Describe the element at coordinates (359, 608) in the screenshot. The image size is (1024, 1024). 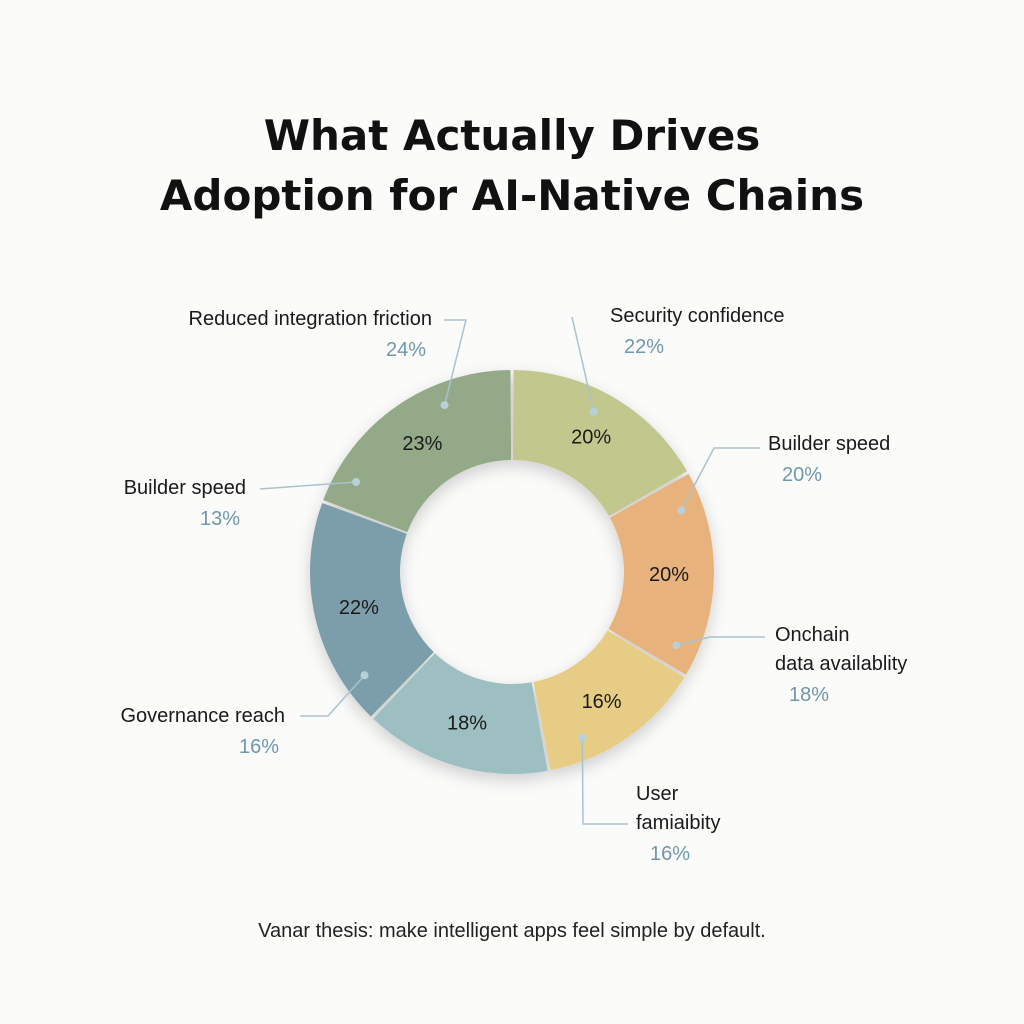
I see `slice-value-label-5: 22%` at that location.